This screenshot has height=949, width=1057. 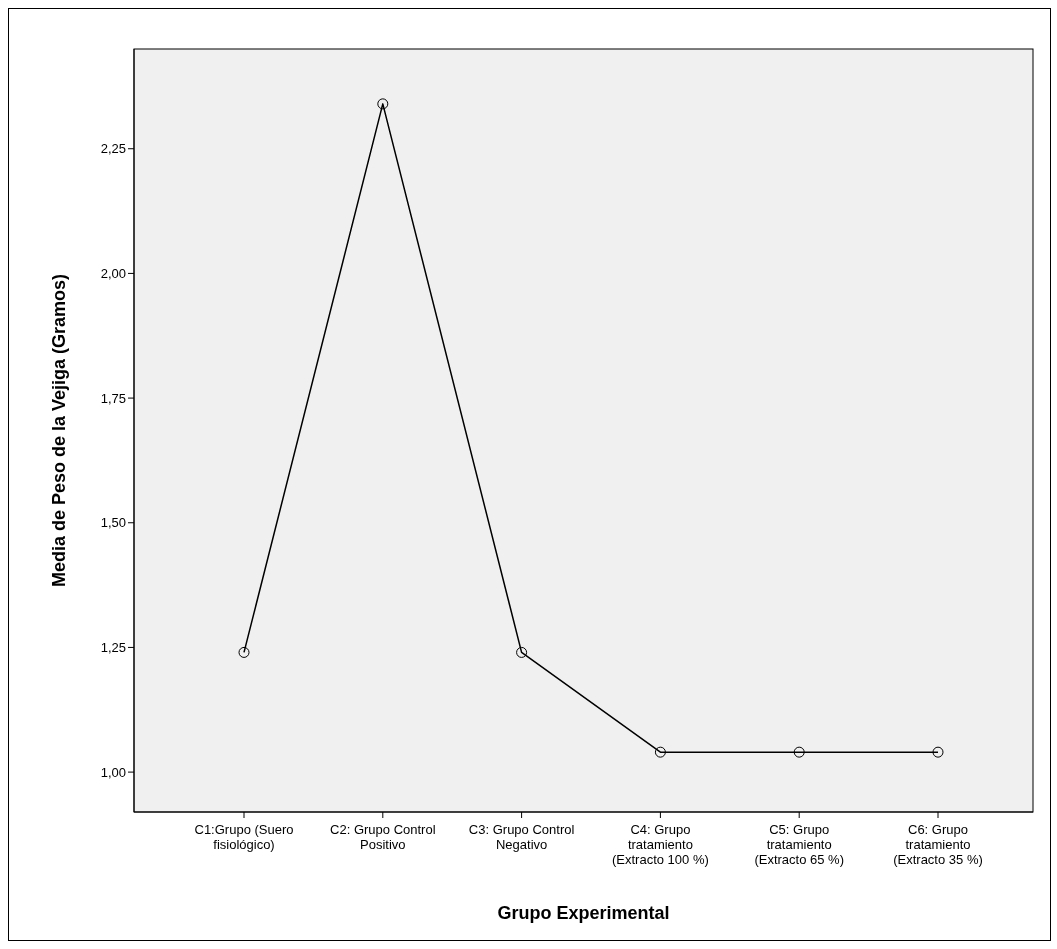 What do you see at coordinates (244, 837) in the screenshot?
I see `x-tick-label: C1:Grupo (Suero fisiológico)` at bounding box center [244, 837].